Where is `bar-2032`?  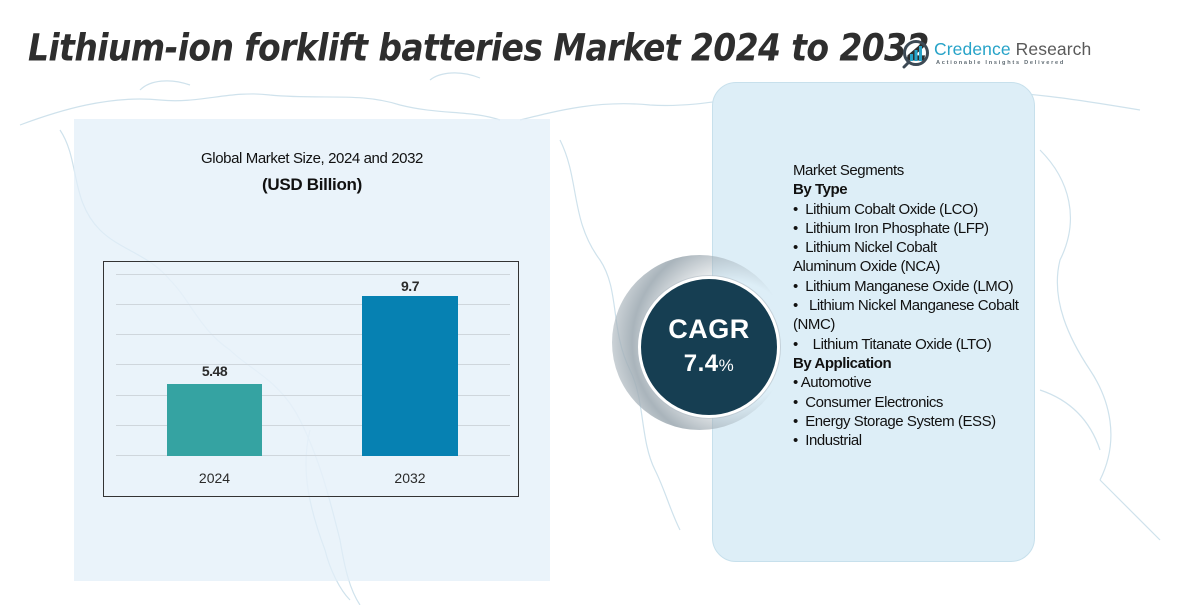
bar-2032 is located at coordinates (410, 376).